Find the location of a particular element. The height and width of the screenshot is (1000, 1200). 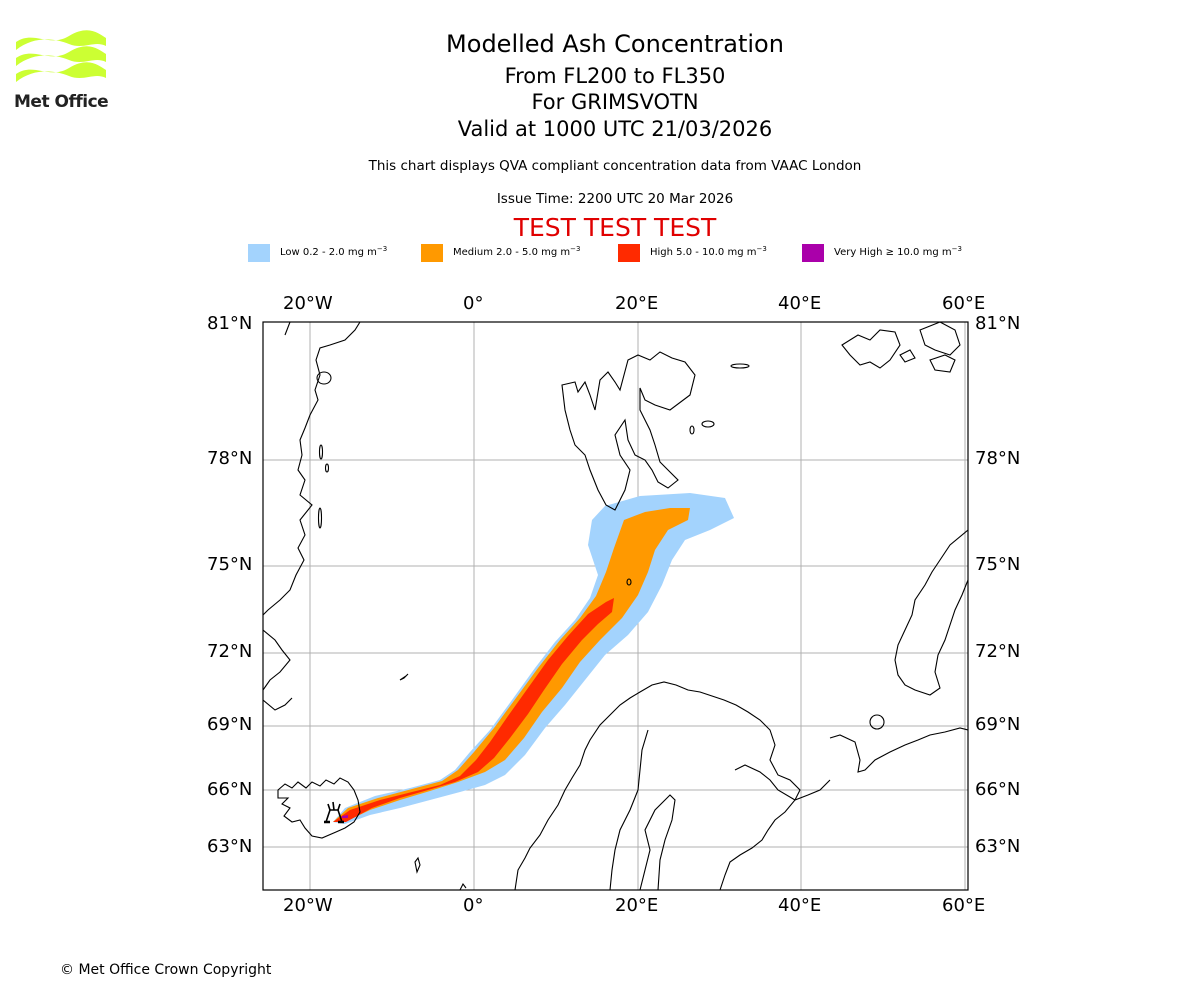

island-bear is located at coordinates (629, 582).